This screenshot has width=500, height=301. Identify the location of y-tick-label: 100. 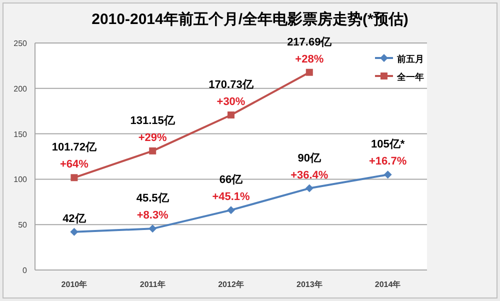
(21, 179).